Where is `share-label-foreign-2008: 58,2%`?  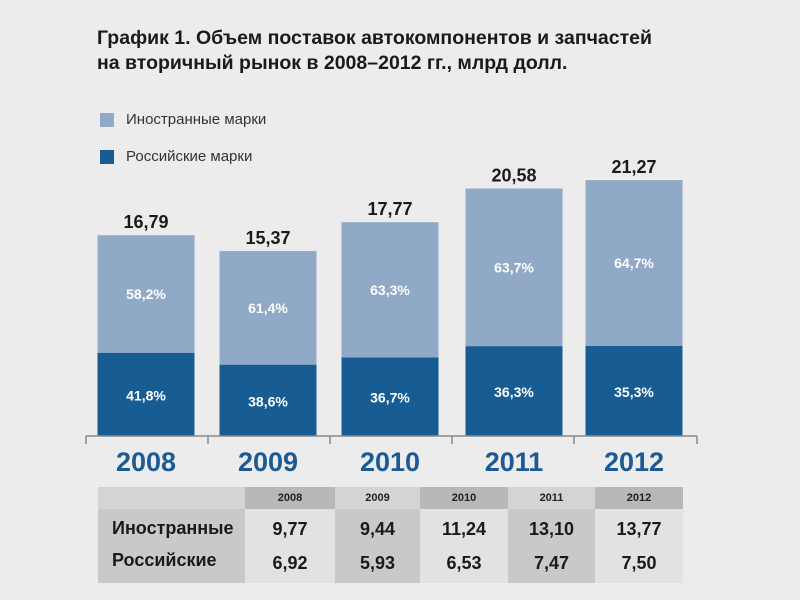 share-label-foreign-2008: 58,2% is located at coordinates (146, 294).